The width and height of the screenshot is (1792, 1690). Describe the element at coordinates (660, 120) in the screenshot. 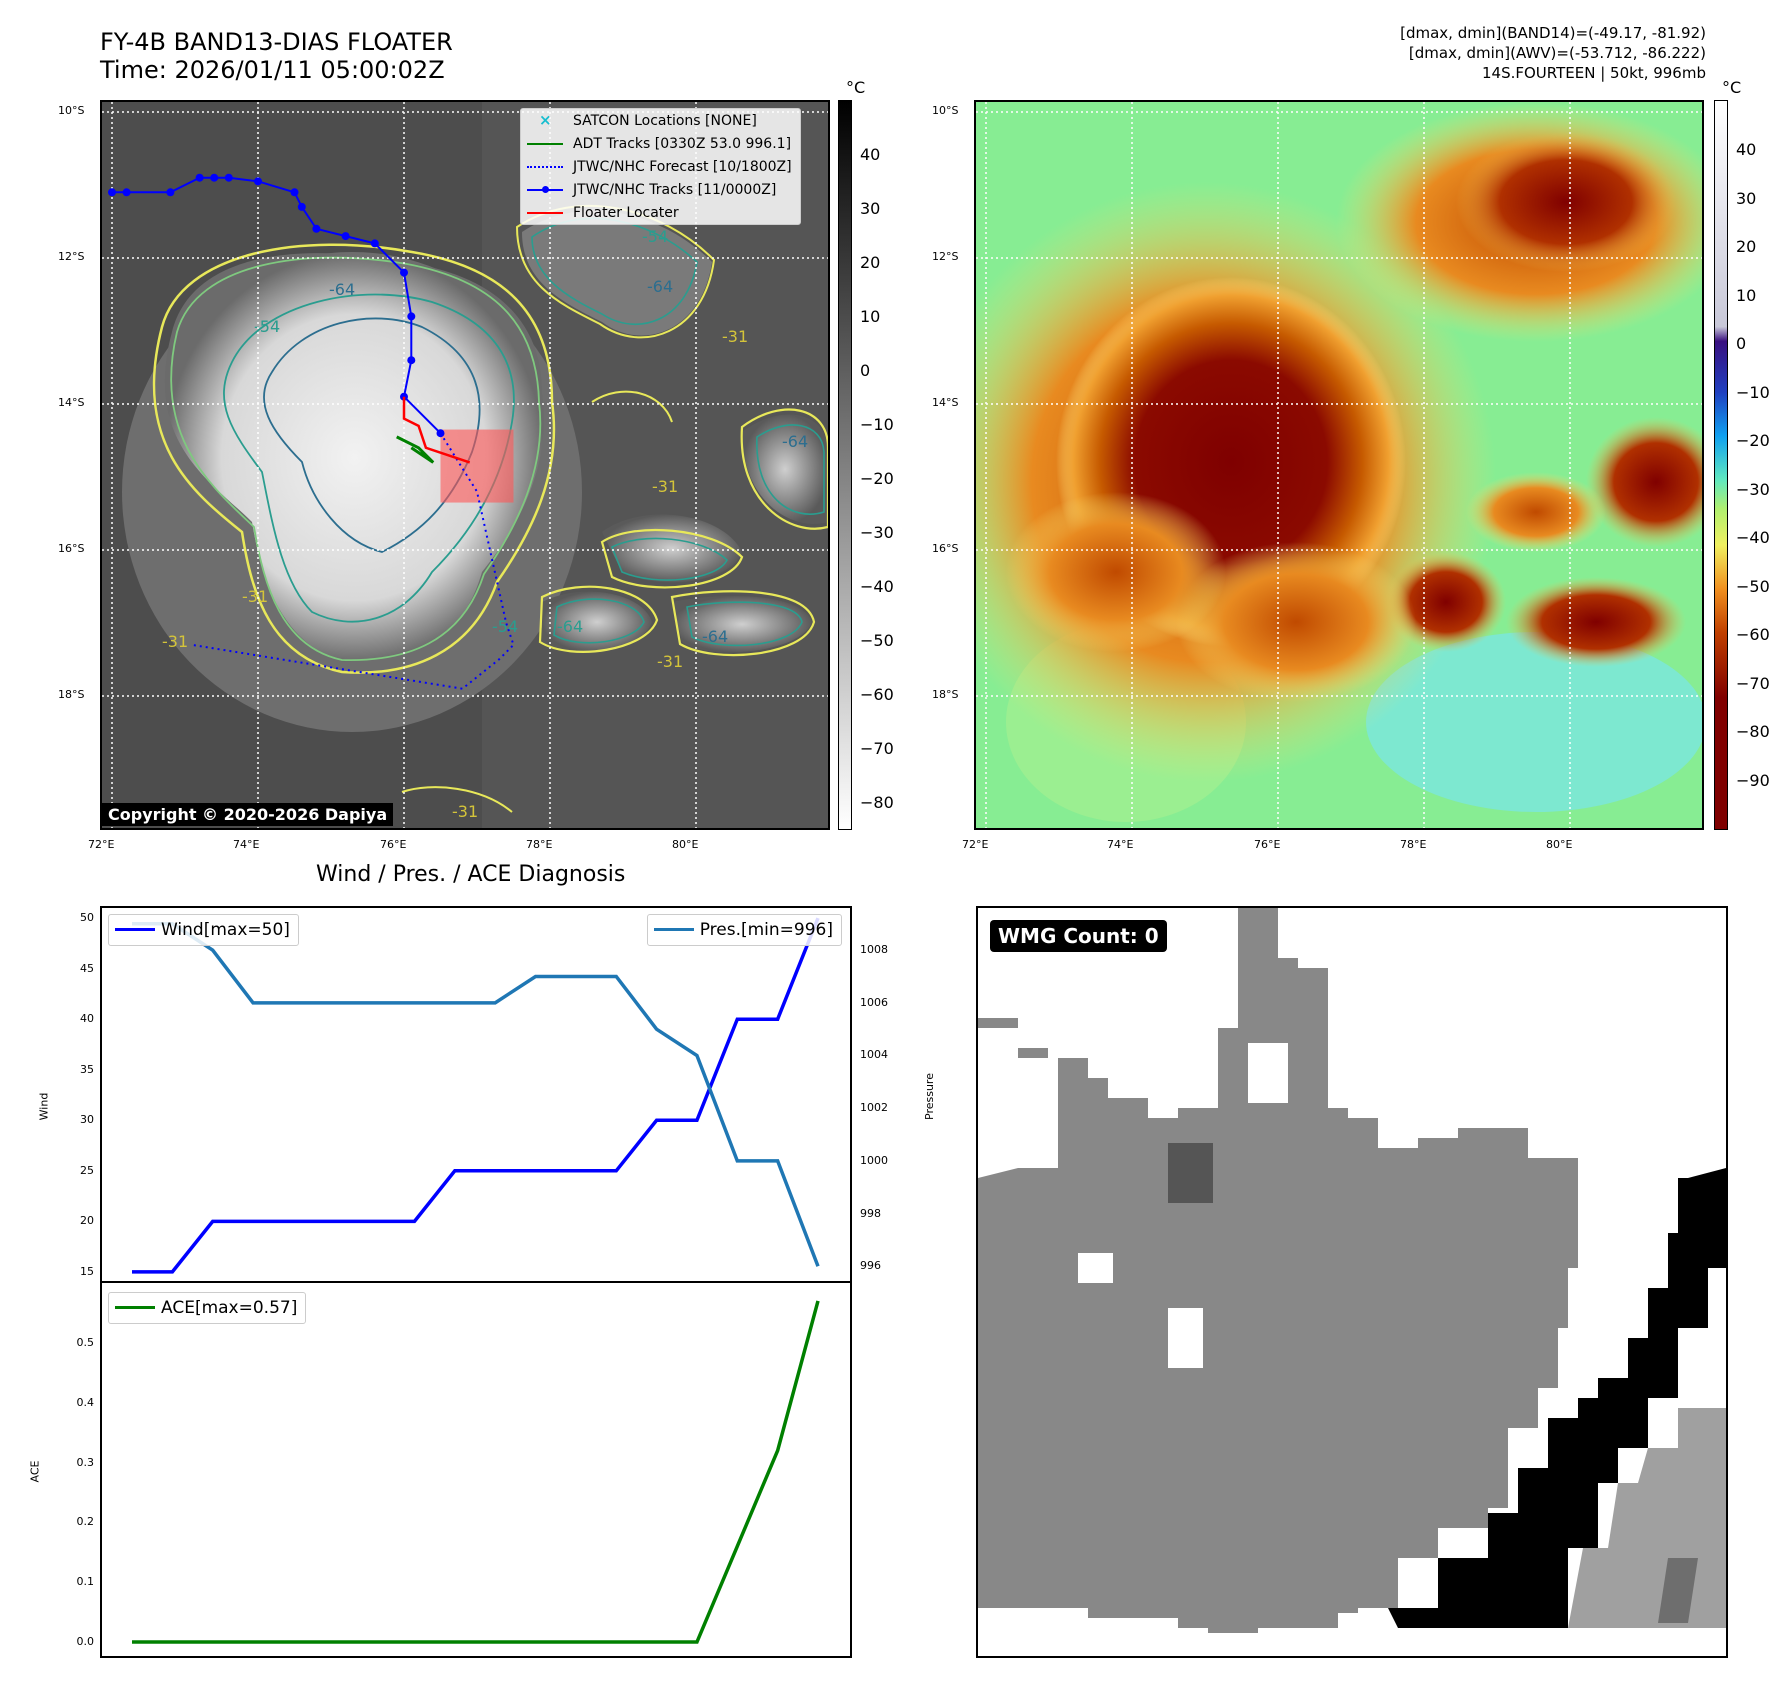

I see `legend-item-satcon: × SATCON Locations [NONE]` at that location.